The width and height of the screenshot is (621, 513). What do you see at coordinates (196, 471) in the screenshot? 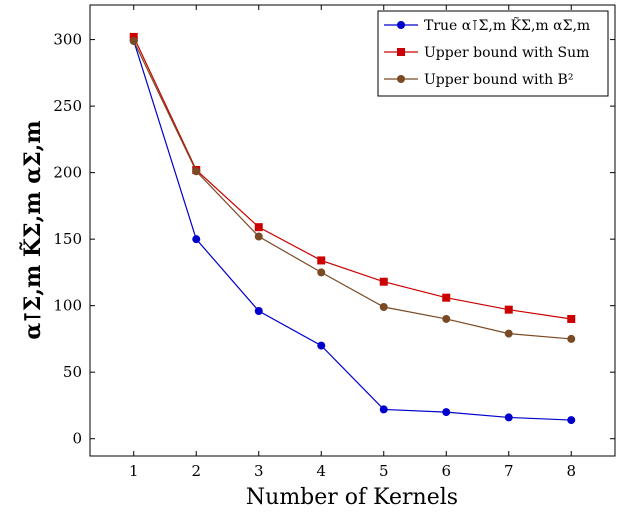
I see `x-tick-label: 2` at bounding box center [196, 471].